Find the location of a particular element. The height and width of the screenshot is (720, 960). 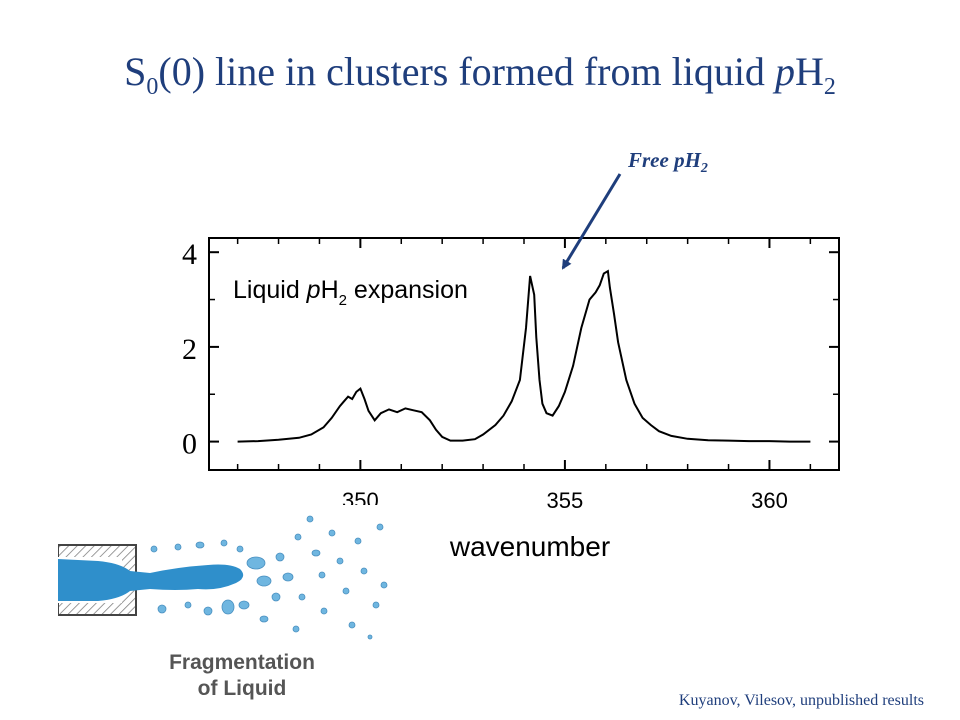

spectrum-line is located at coordinates (524, 356).